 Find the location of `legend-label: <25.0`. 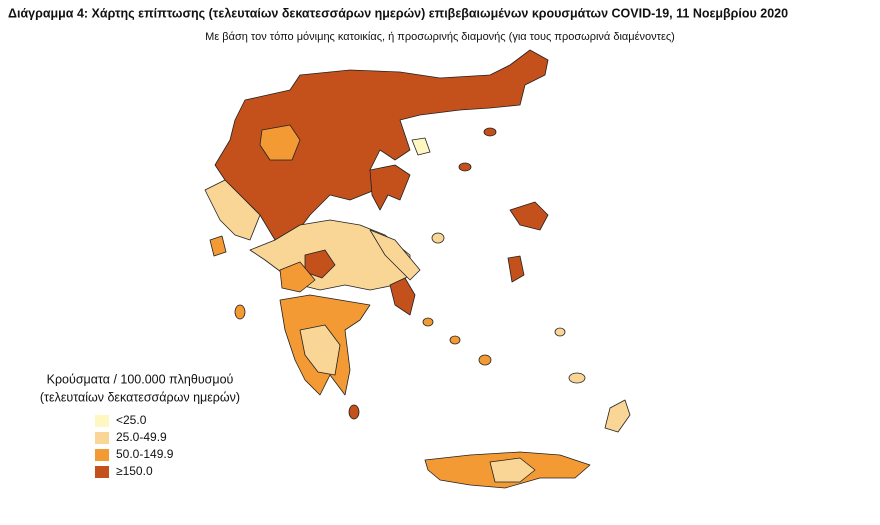

legend-label: <25.0 is located at coordinates (131, 420).